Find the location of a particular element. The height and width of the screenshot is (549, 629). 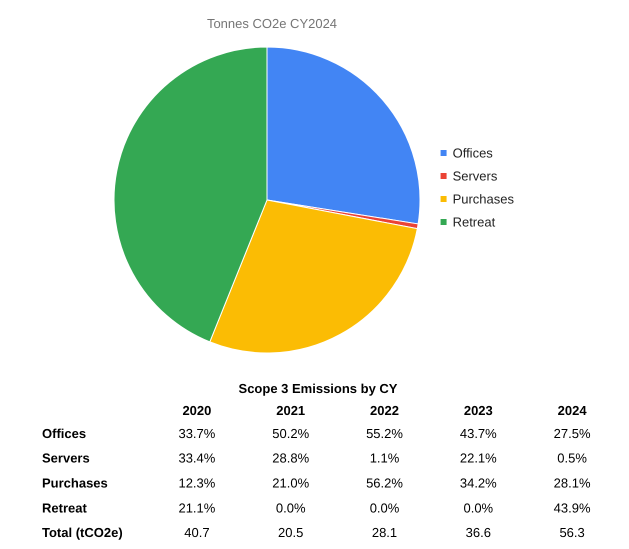

data-label: 34.2% is located at coordinates (479, 483).